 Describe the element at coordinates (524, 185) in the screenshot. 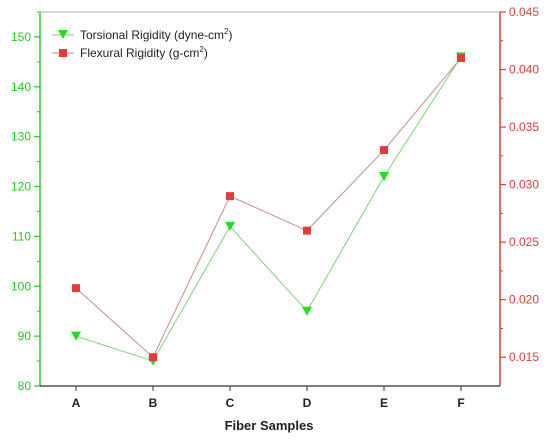

I see `y-right-tick-label: 0.030` at that location.